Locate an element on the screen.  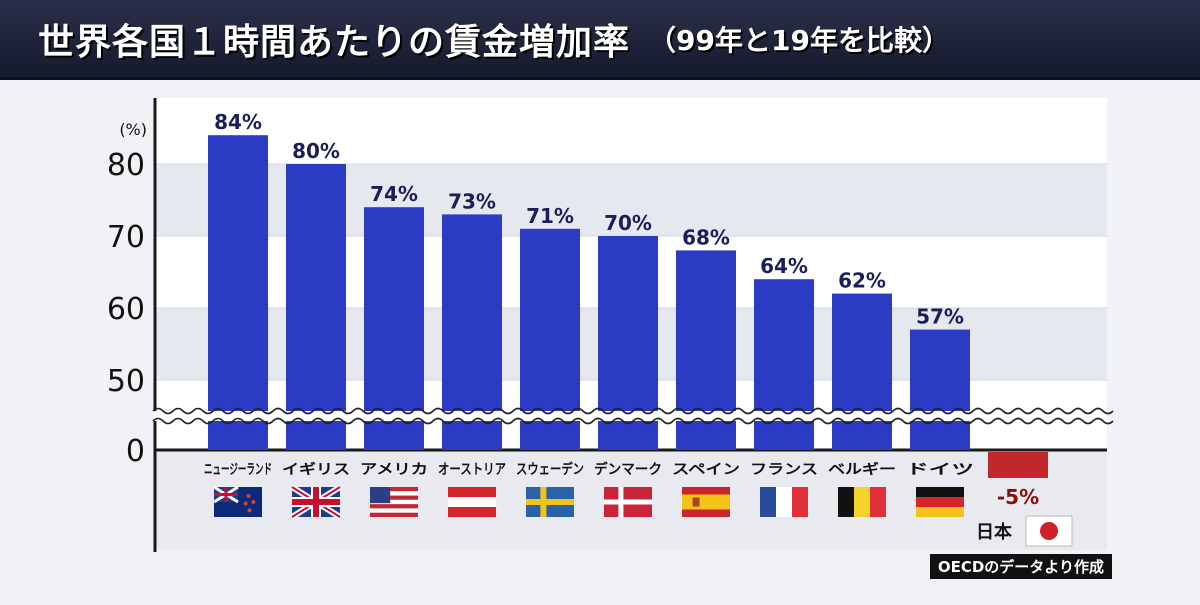
y-tick-label: 50 is located at coordinates (126, 381).